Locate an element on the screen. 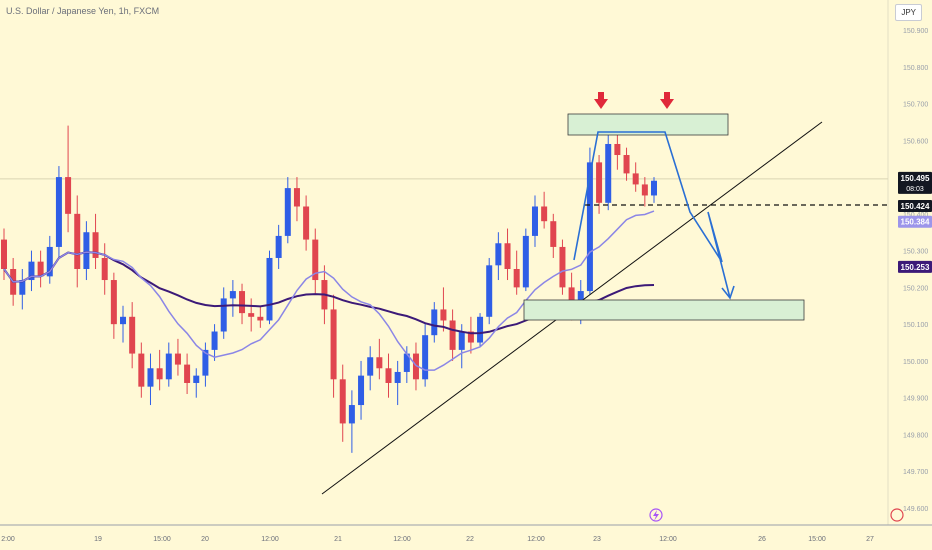  projection-arrowhead is located at coordinates (728, 292).